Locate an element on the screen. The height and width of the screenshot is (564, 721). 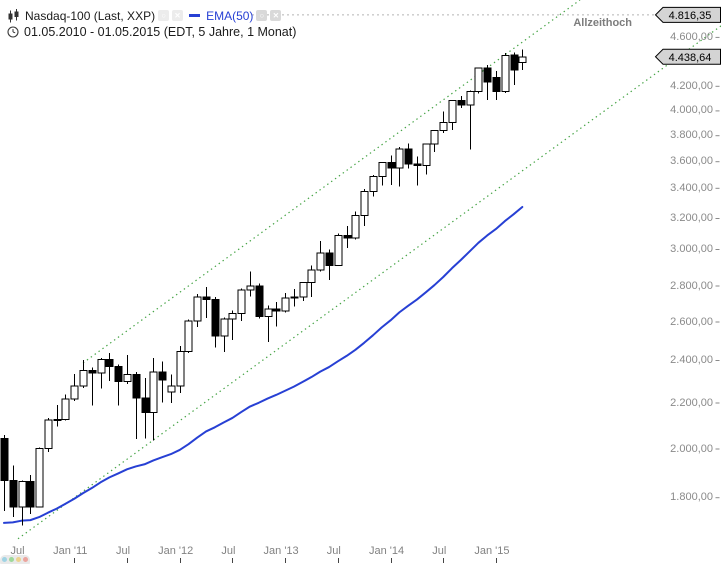
y-axis-label: 1.800,00 is located at coordinates (691, 497).